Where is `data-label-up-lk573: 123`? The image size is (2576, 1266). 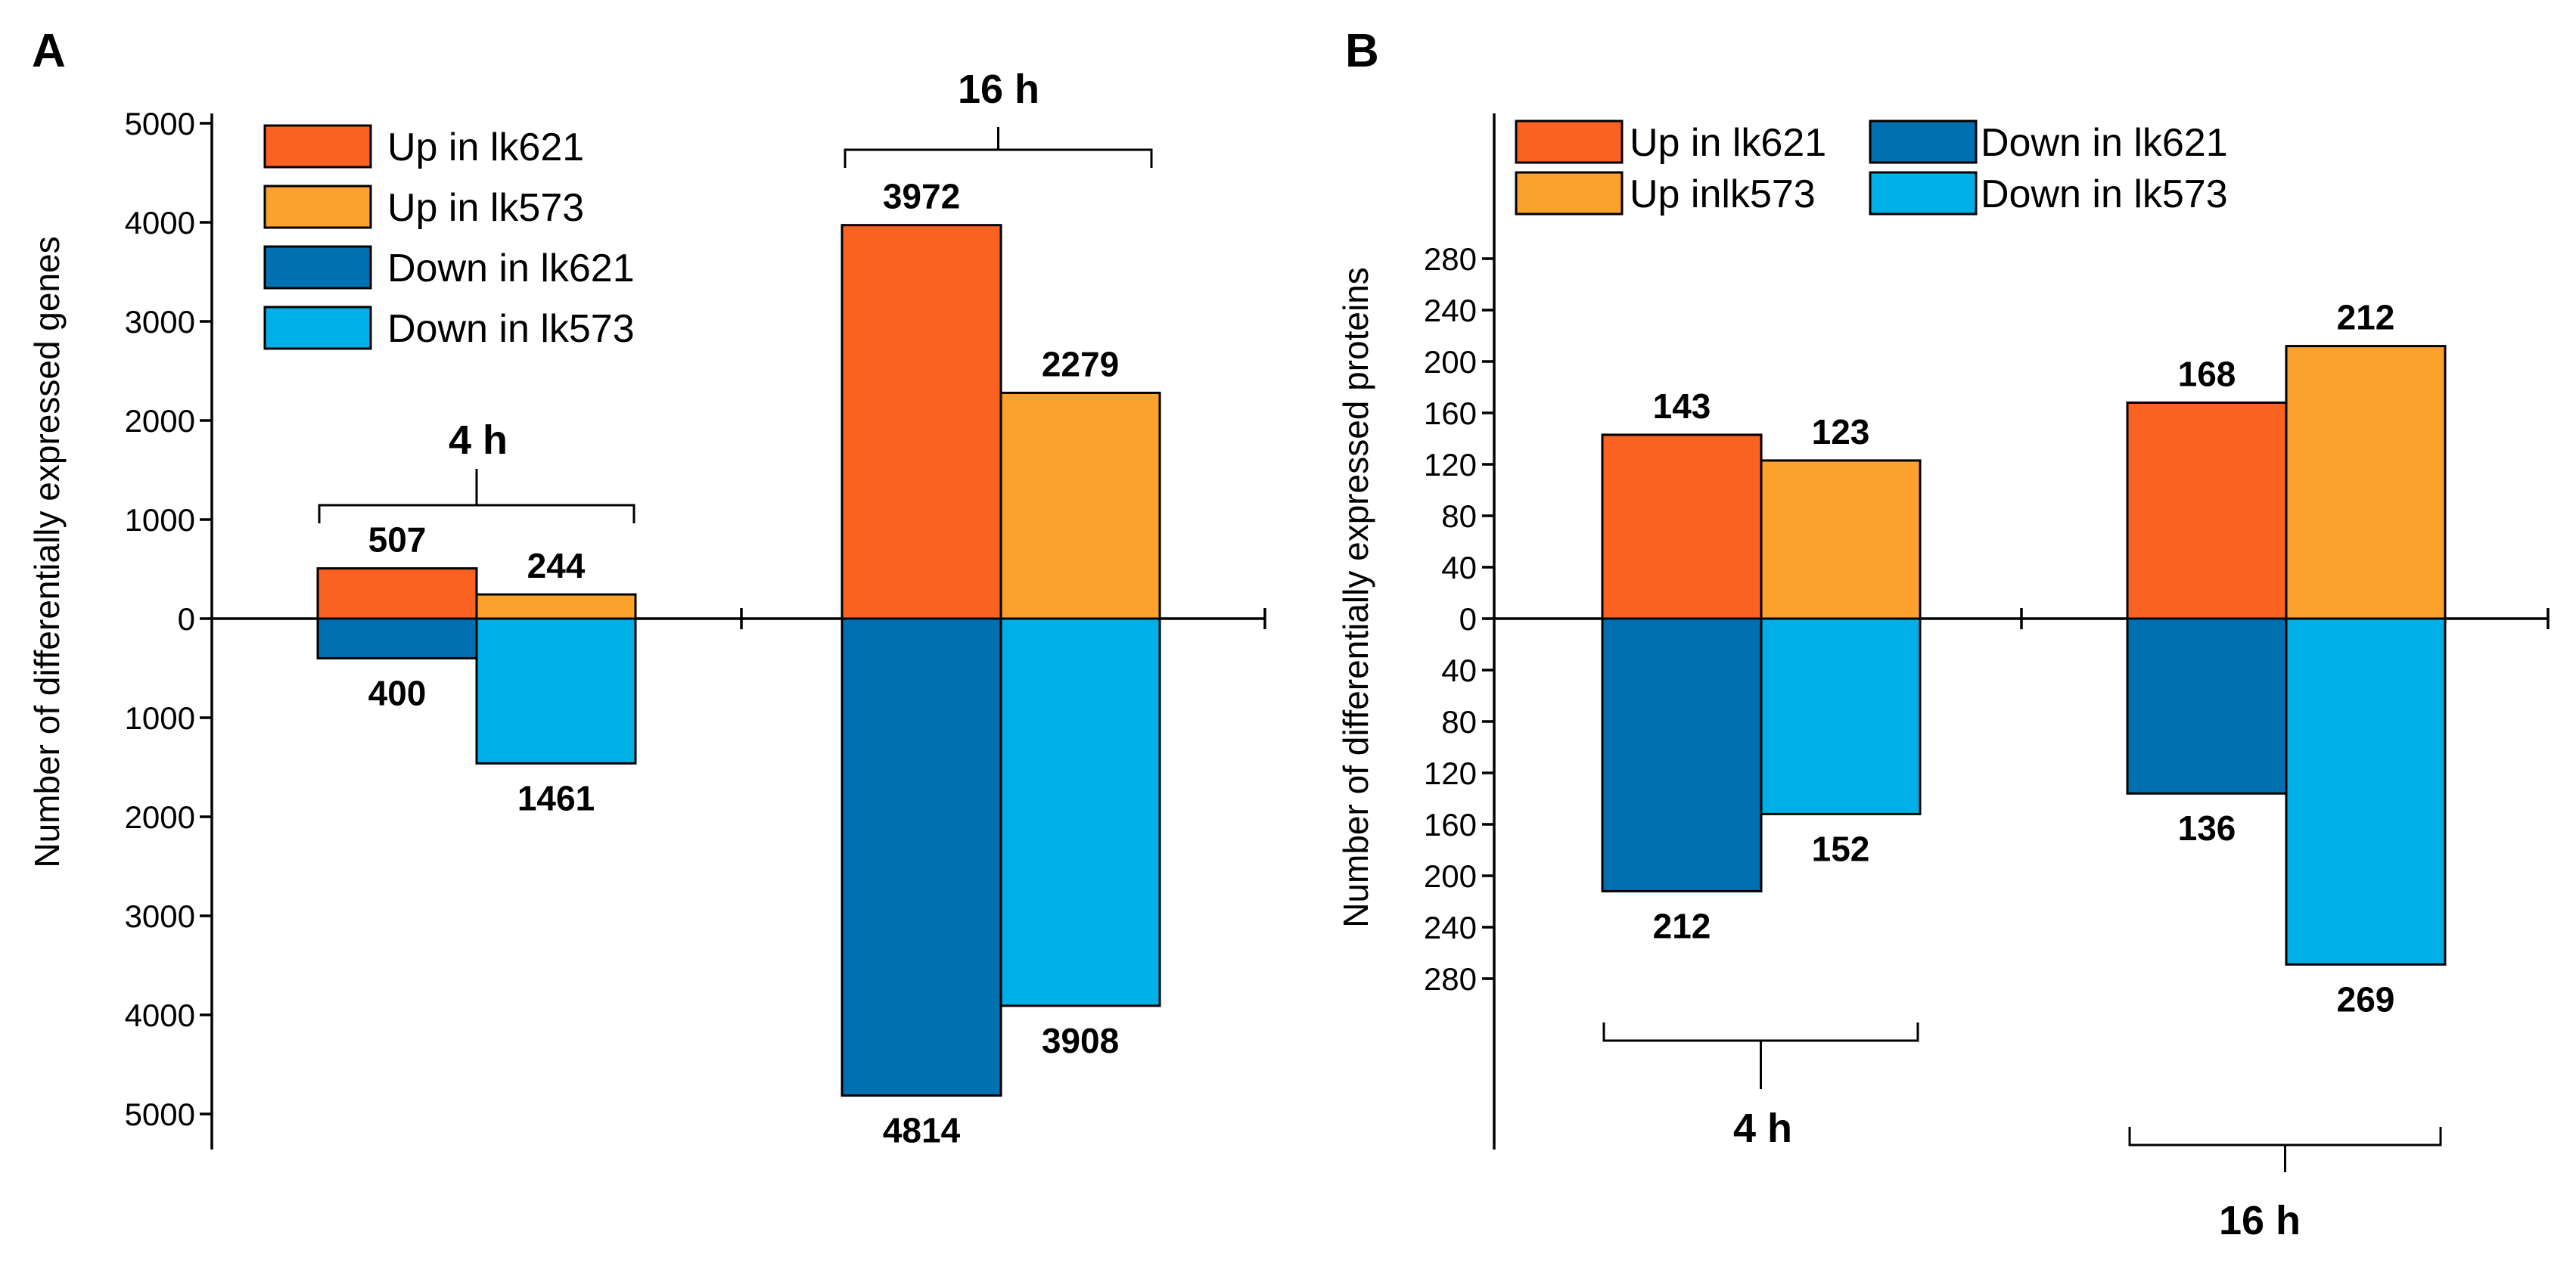 data-label-up-lk573: 123 is located at coordinates (1841, 431).